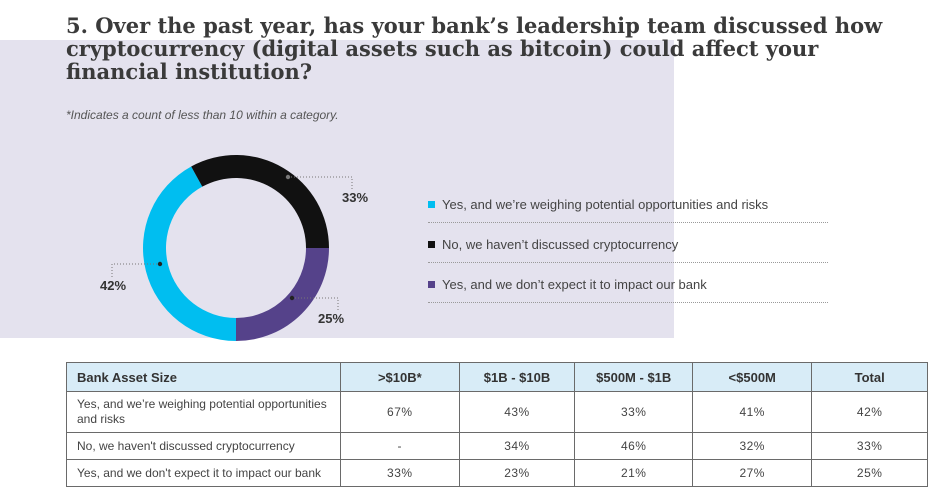  I want to click on table-cell: 43%, so click(517, 412).